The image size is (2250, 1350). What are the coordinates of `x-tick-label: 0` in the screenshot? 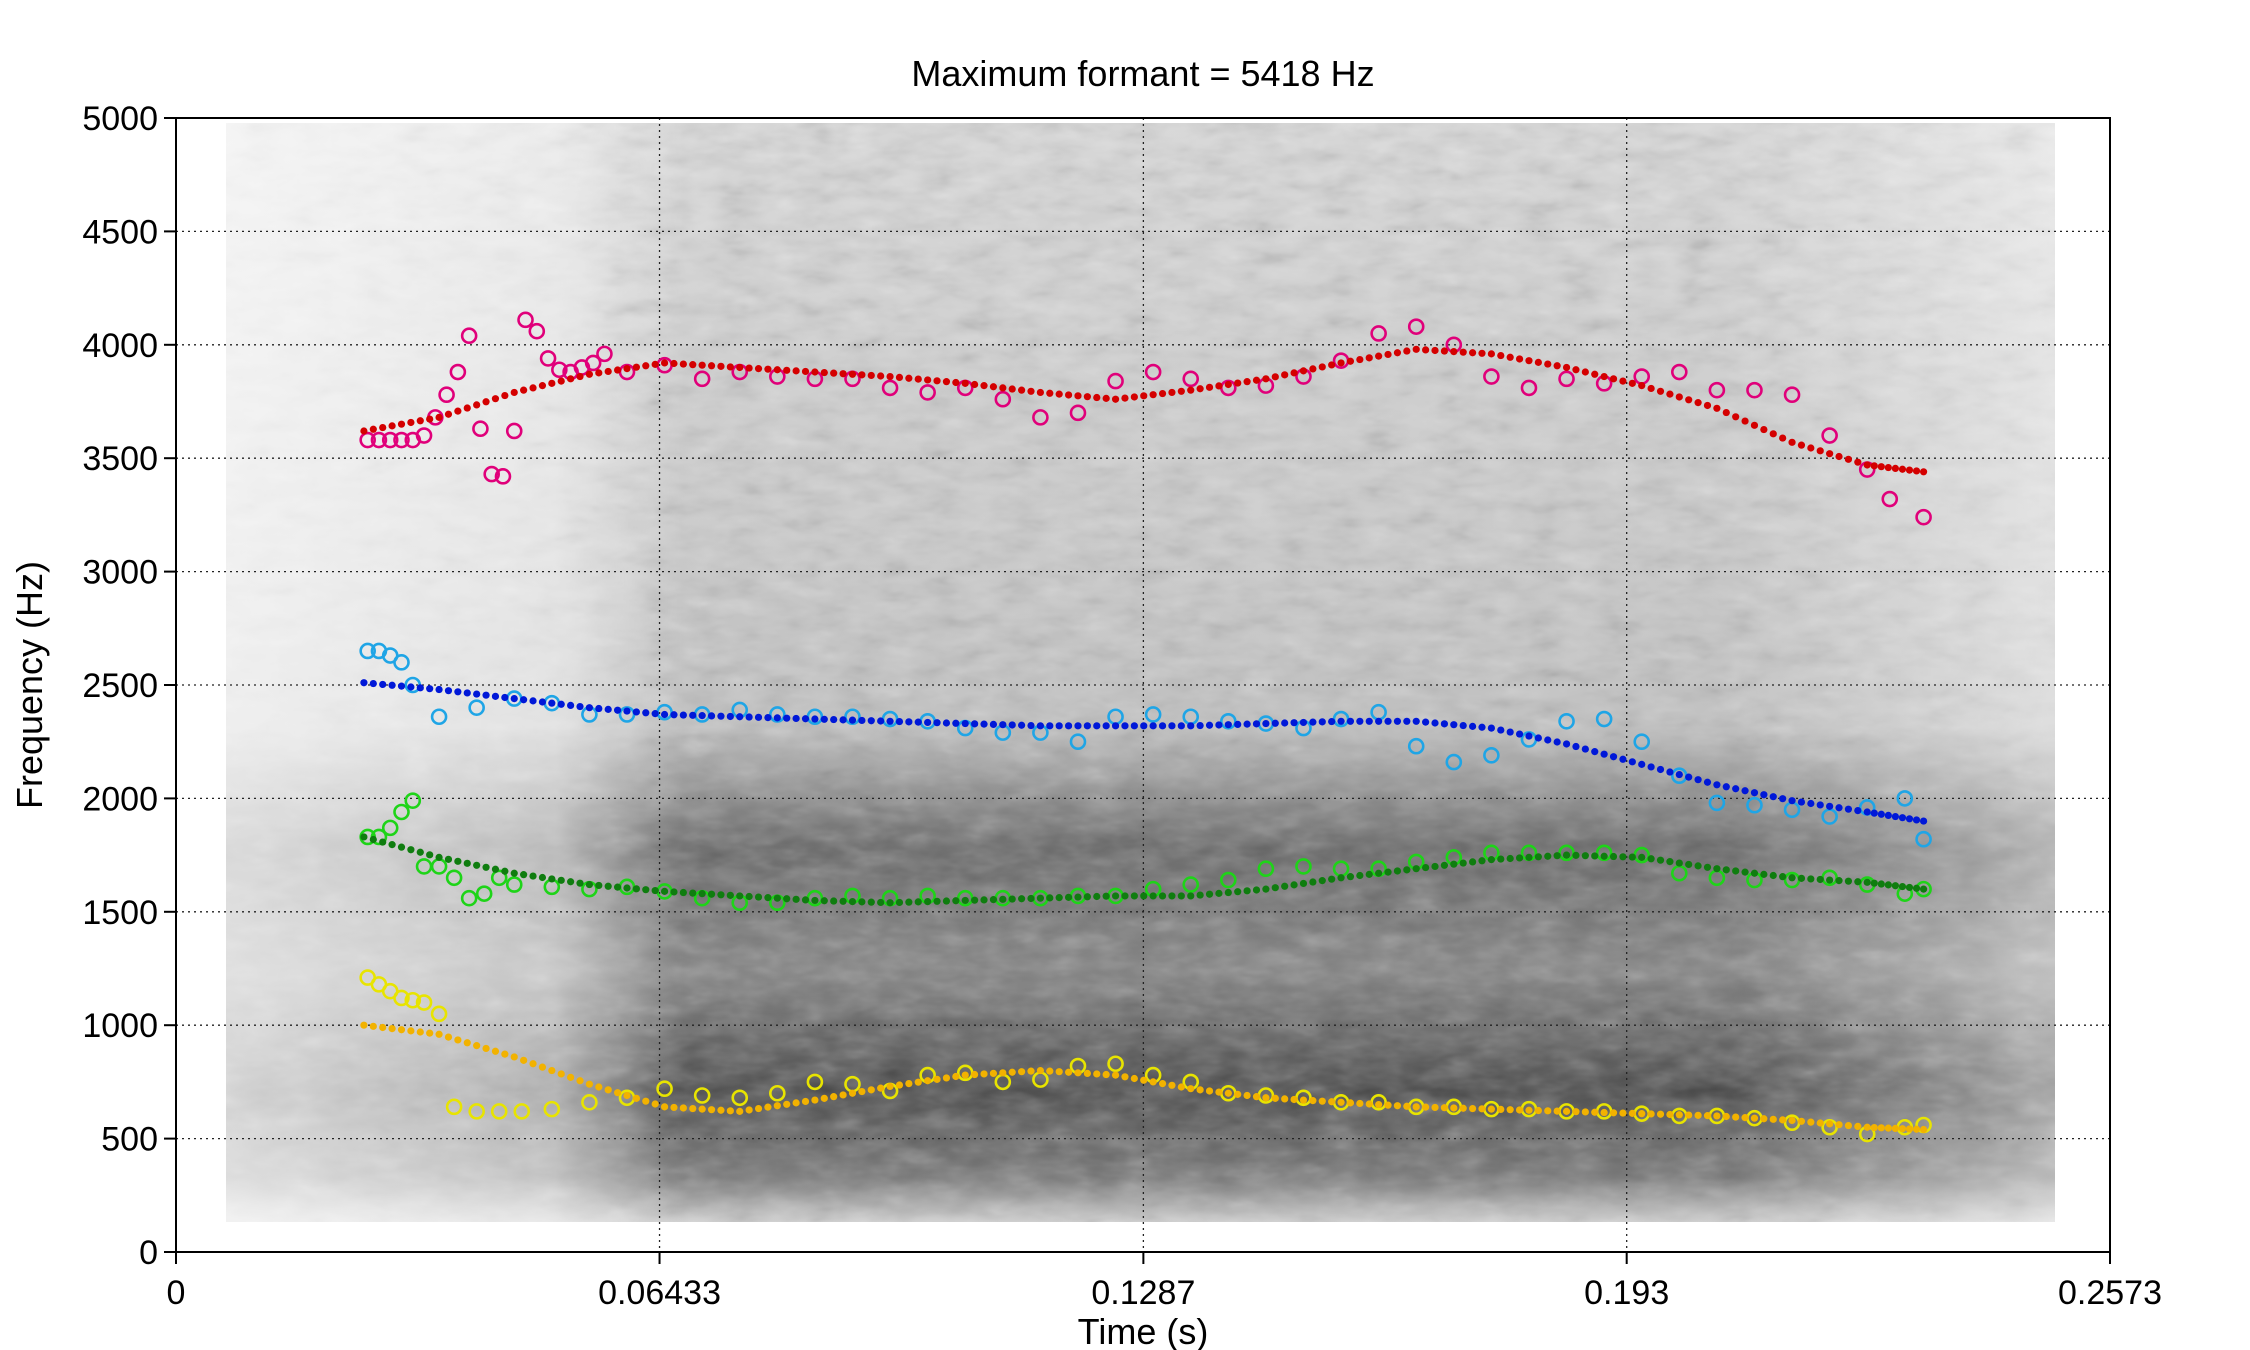 It's located at (176, 1293).